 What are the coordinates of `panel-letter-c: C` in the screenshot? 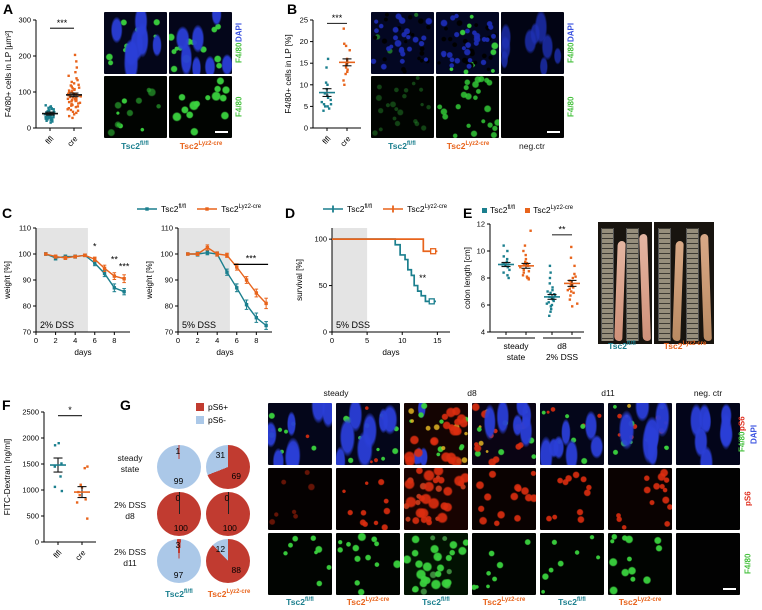 It's located at (7, 213).